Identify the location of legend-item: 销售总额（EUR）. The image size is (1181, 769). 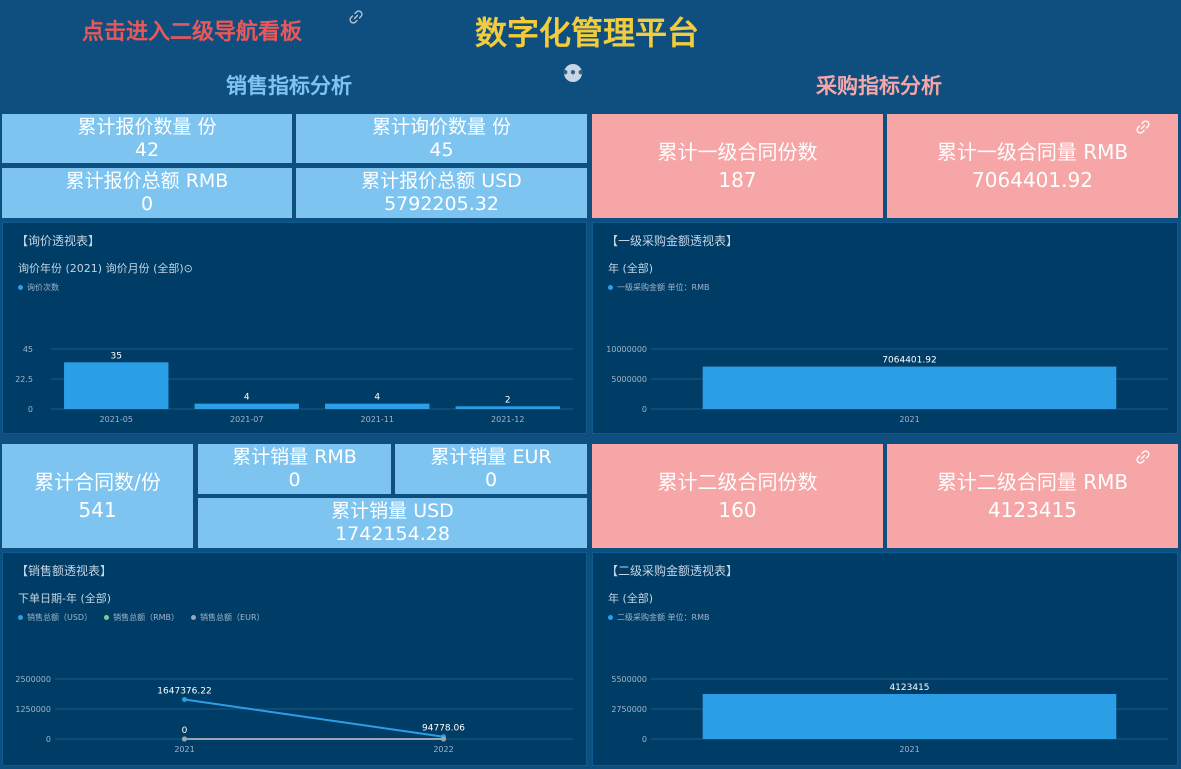
(228, 617).